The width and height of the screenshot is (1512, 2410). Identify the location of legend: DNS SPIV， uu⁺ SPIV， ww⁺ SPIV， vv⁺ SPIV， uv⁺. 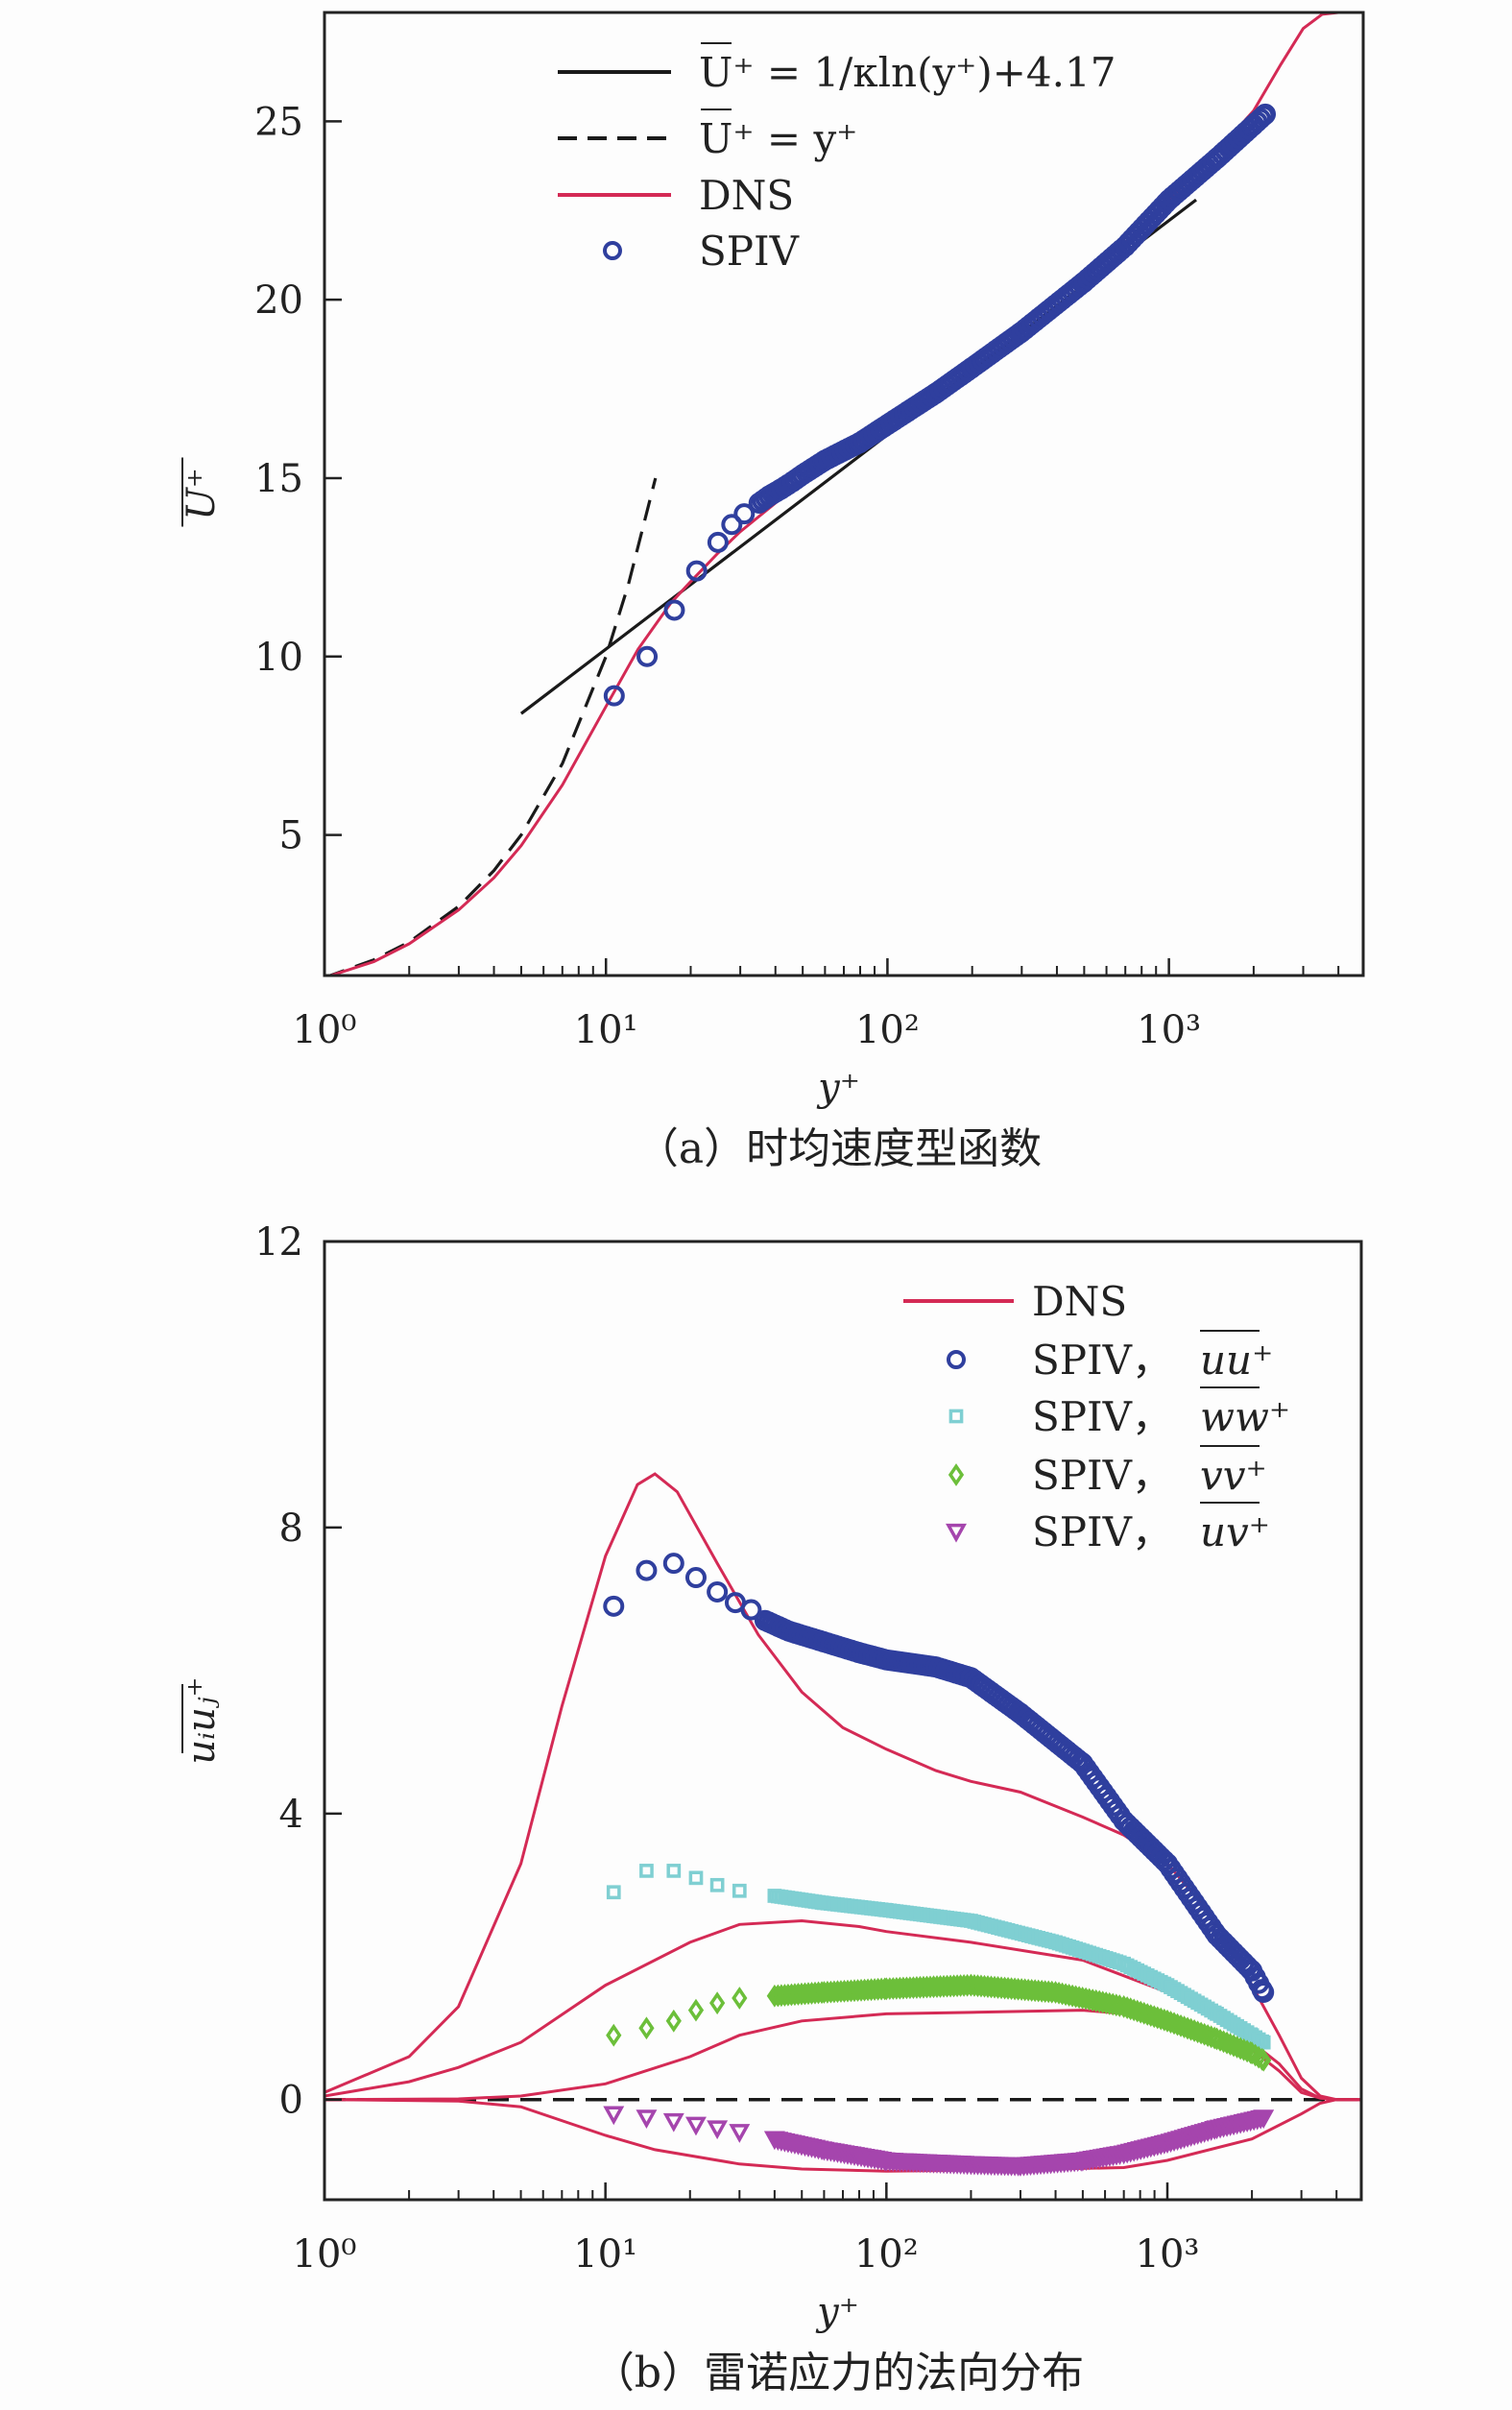
(1096, 1417).